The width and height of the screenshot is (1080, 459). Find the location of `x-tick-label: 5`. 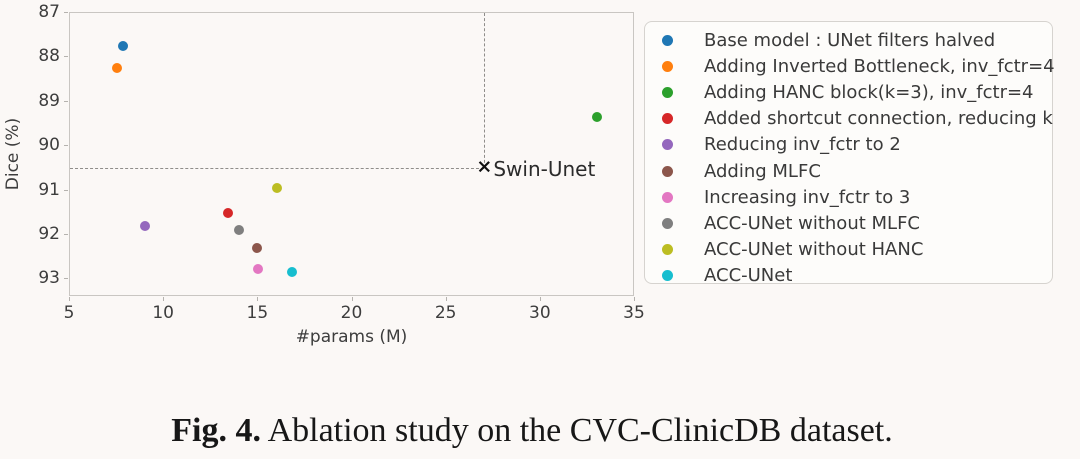

x-tick-label: 5 is located at coordinates (69, 313).